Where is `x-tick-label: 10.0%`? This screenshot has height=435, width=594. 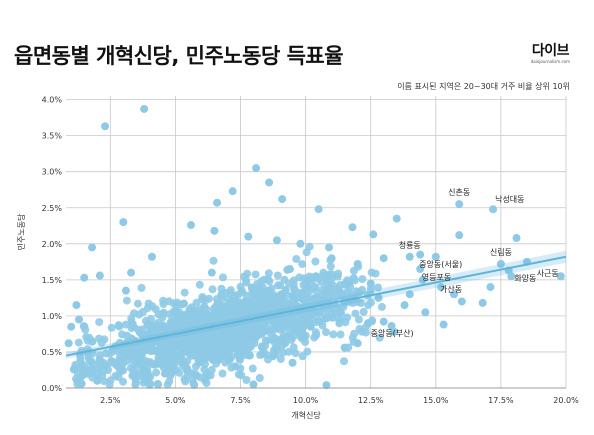 x-tick-label: 10.0% is located at coordinates (306, 400).